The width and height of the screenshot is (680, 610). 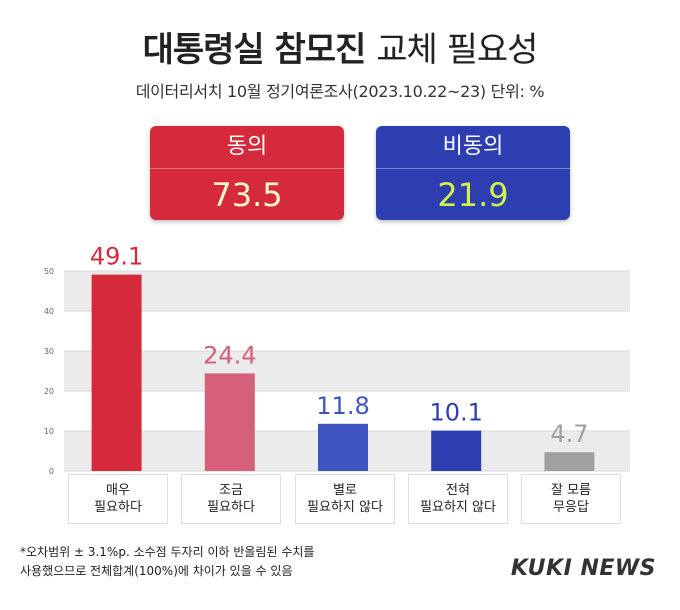 I want to click on data-label: 10.1, so click(x=455, y=413).